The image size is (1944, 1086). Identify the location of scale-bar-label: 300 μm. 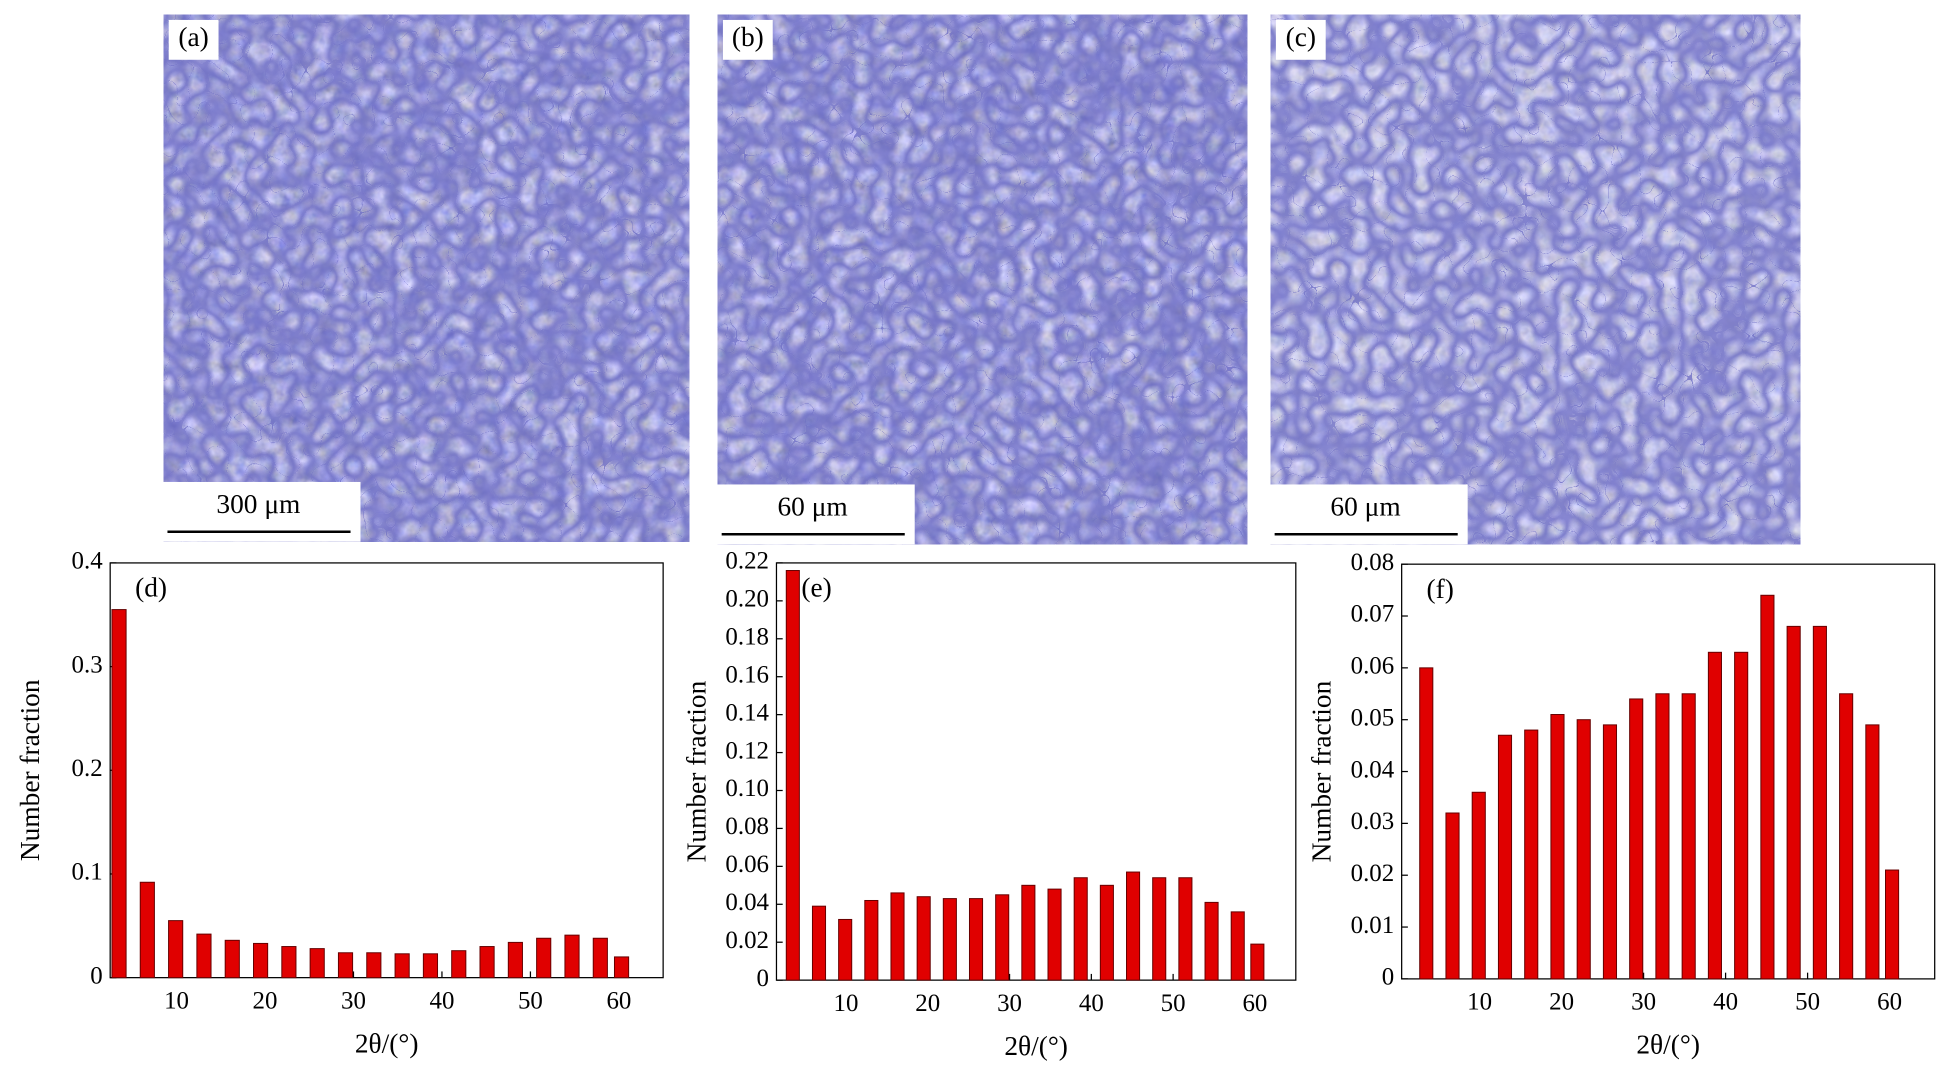
(258, 504).